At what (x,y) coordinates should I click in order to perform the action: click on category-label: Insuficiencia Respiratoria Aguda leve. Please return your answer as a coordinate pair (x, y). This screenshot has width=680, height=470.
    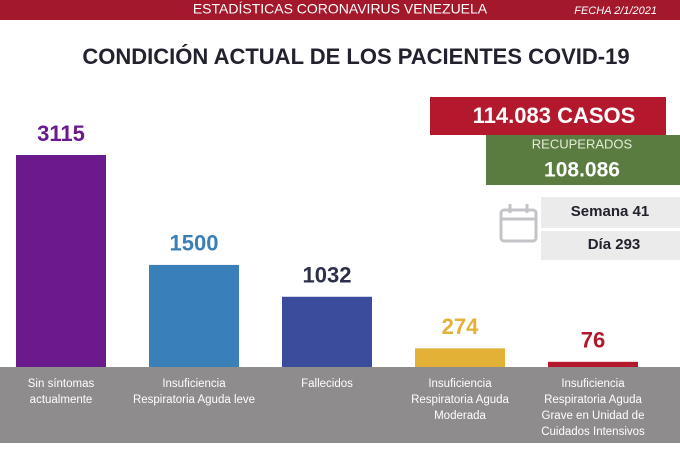
    Looking at the image, I should click on (194, 392).